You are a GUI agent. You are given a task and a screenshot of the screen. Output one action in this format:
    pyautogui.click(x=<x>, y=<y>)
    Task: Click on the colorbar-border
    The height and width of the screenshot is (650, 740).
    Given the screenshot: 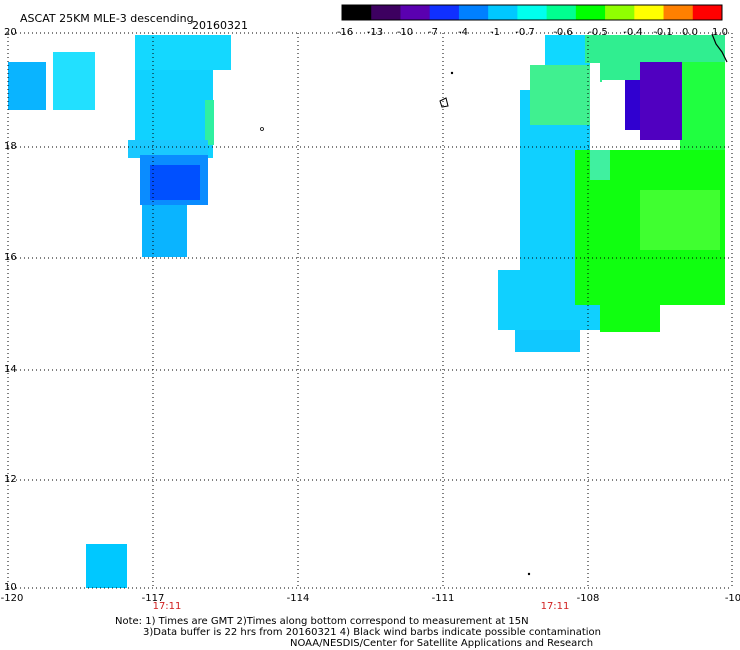 What is the action you would take?
    pyautogui.click(x=532, y=12)
    